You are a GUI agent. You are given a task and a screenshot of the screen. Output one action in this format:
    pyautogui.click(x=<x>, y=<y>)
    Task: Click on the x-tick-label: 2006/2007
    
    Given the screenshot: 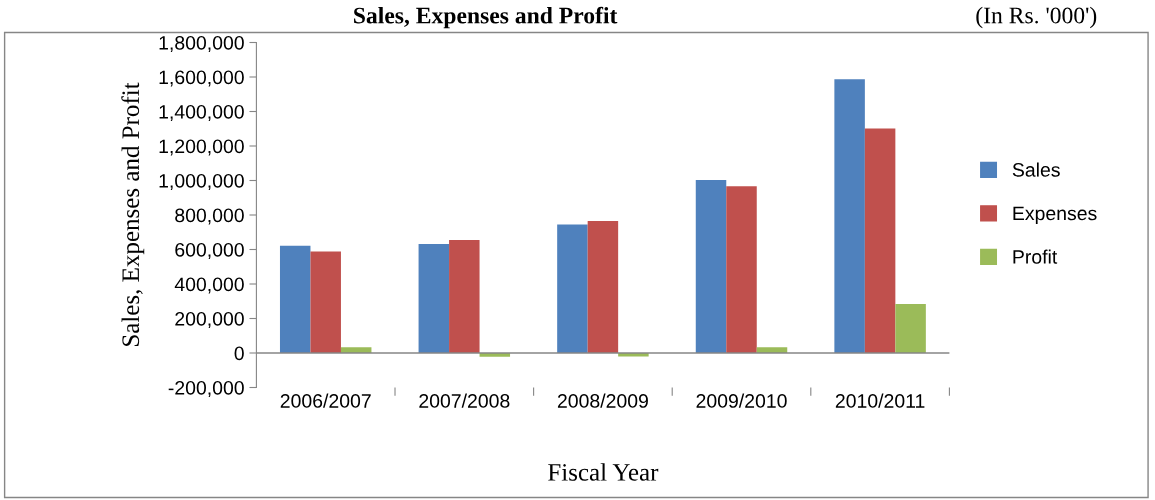 What is the action you would take?
    pyautogui.click(x=325, y=400)
    